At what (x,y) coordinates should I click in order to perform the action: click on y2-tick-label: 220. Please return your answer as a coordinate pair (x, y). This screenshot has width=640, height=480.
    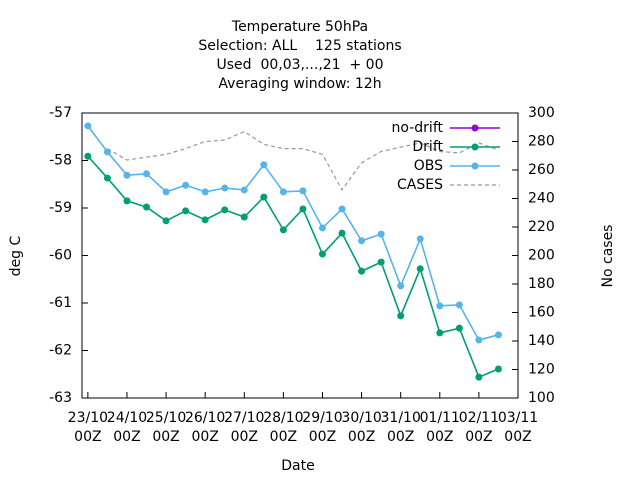
    Looking at the image, I should click on (541, 227).